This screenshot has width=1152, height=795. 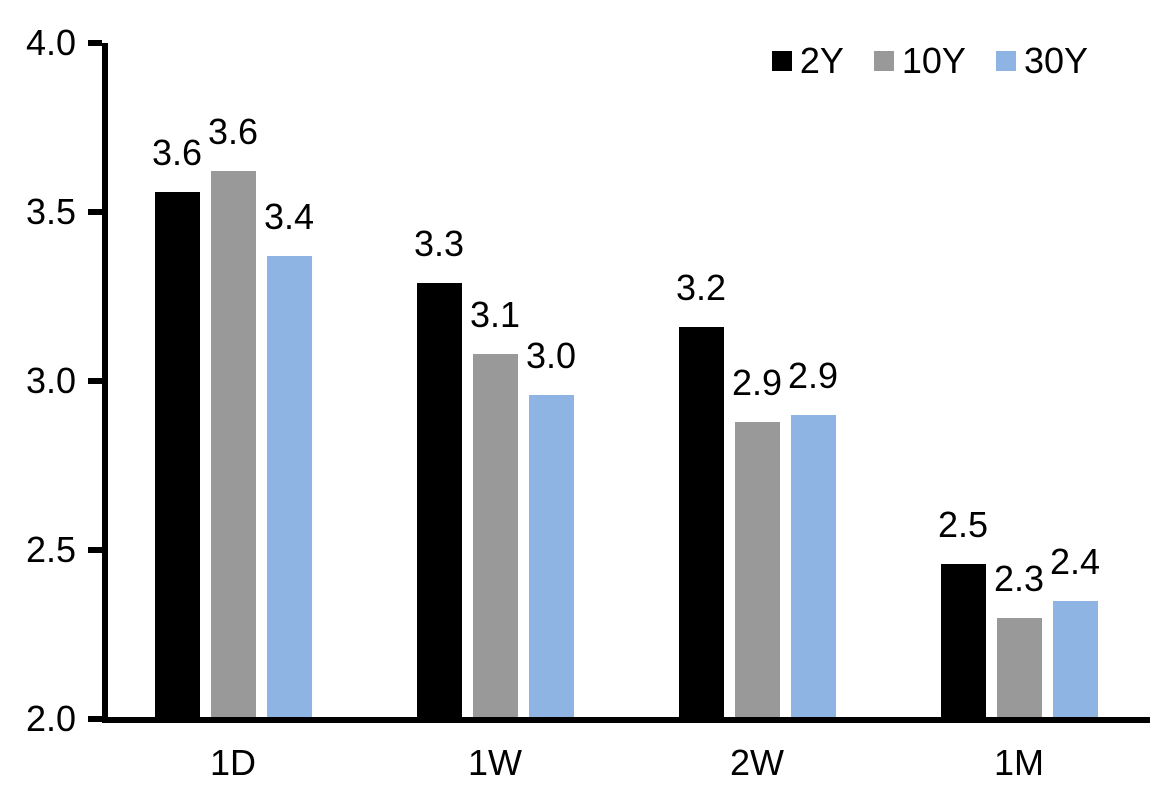 What do you see at coordinates (495, 535) in the screenshot?
I see `bar-1w-10y` at bounding box center [495, 535].